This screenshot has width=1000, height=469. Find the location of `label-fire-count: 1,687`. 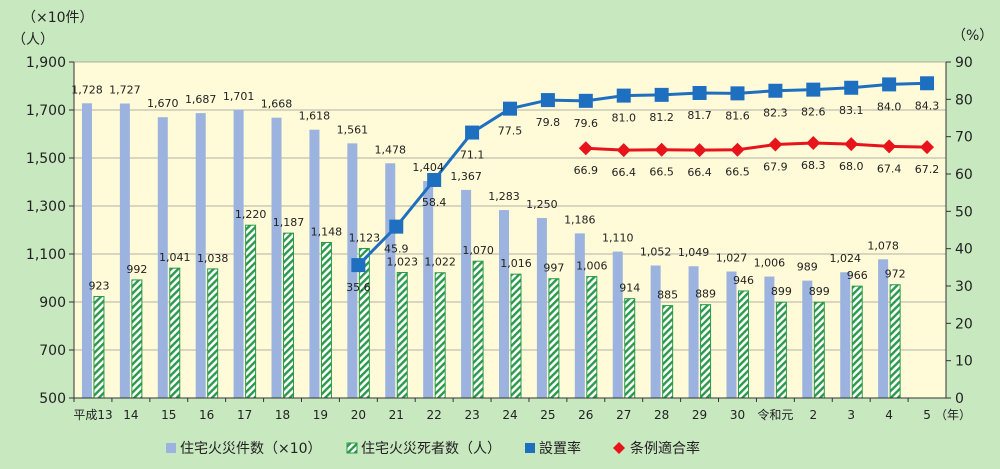

label-fire-count: 1,687 is located at coordinates (201, 99).